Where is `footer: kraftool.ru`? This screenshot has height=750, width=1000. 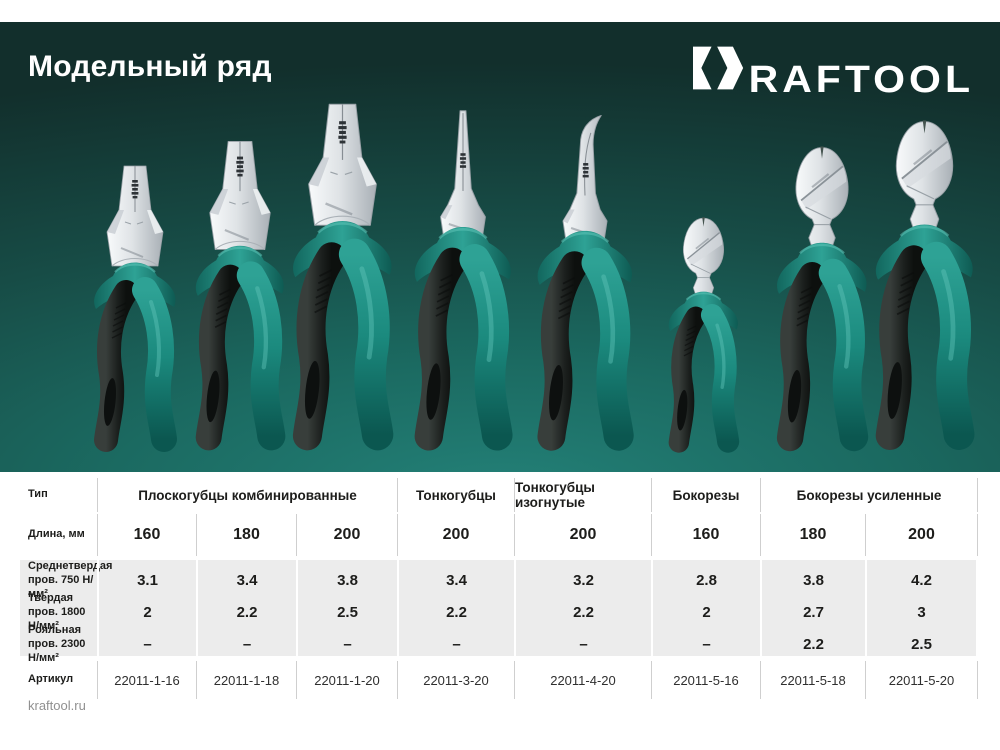 footer: kraftool.ru is located at coordinates (57, 705).